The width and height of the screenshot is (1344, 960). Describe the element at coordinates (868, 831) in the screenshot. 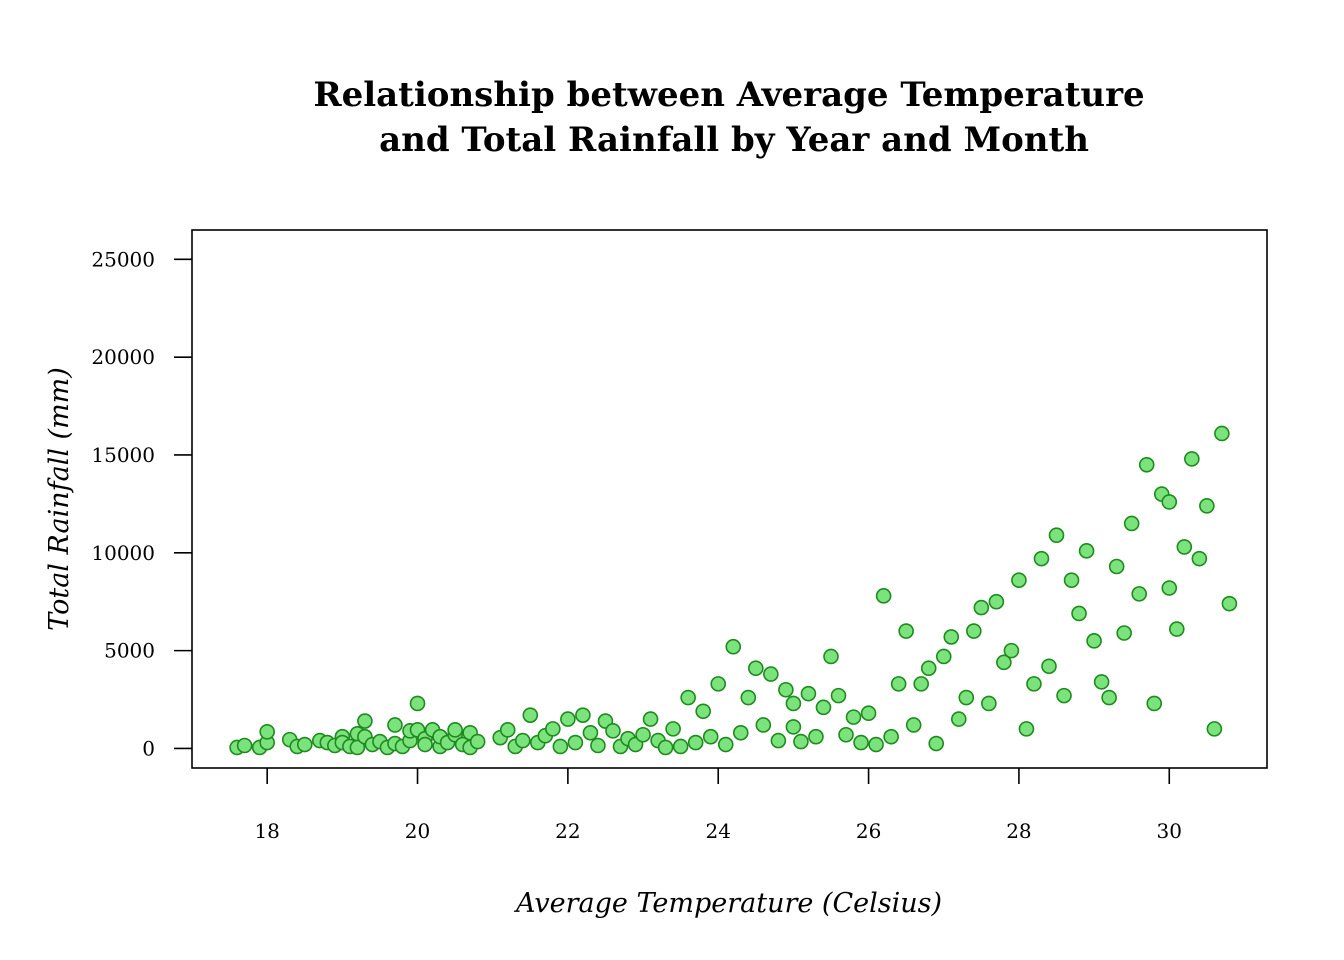

I see `x-tick-label: 26` at that location.